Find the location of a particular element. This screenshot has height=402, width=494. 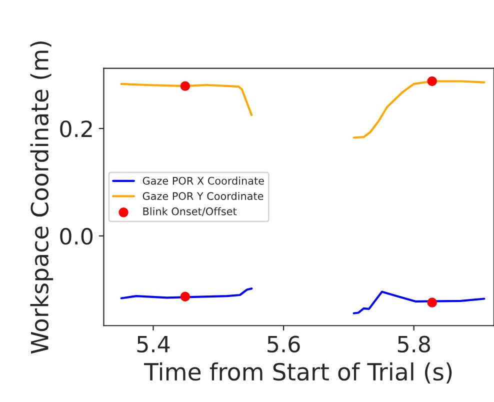

x-axis-title: Time from Start of Trial (s) is located at coordinates (298, 373).